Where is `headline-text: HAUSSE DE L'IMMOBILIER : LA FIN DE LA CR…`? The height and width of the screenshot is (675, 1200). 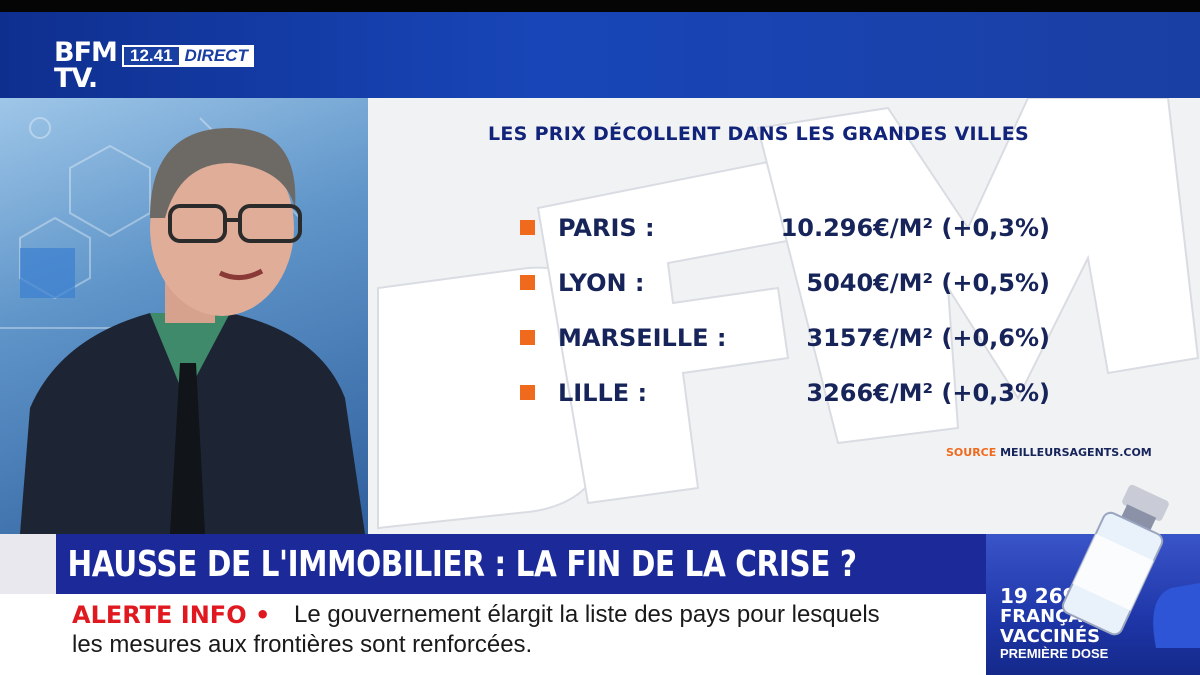
headline-text: HAUSSE DE L'IMMOBILIER : LA FIN DE LA CR… is located at coordinates (462, 564).